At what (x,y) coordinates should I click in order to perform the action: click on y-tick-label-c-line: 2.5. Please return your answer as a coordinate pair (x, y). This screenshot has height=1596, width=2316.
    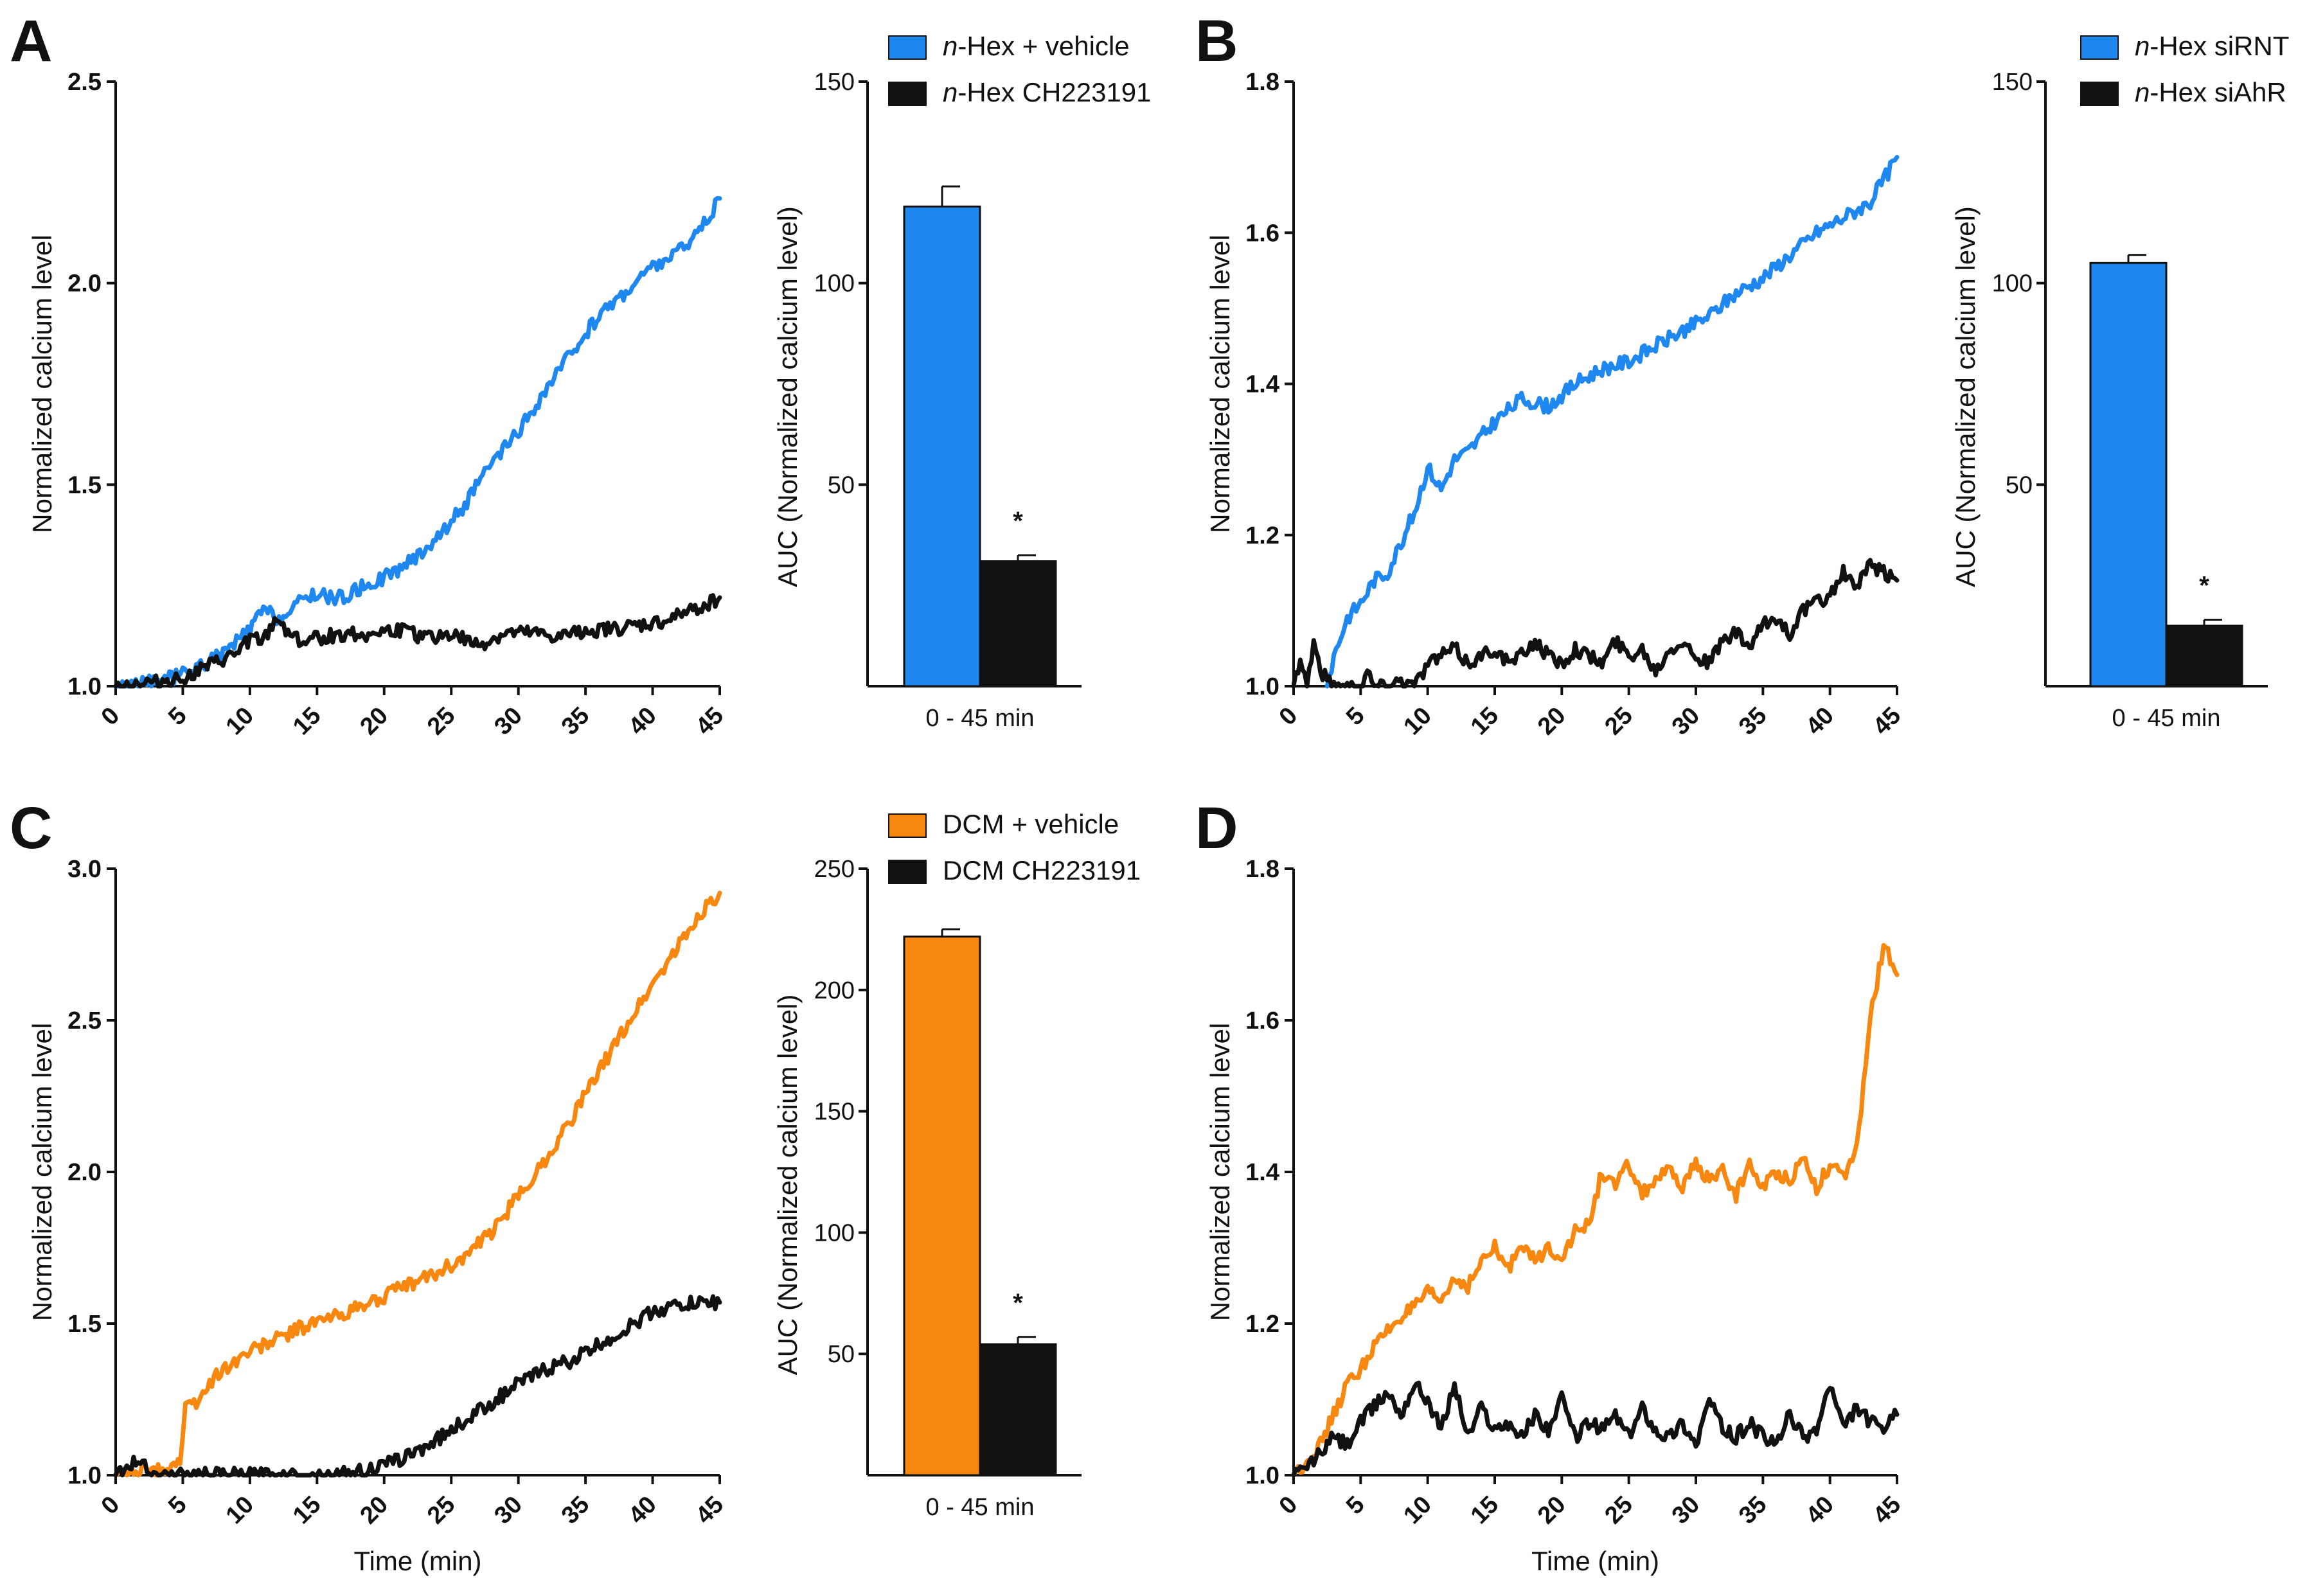
    Looking at the image, I should click on (84, 1020).